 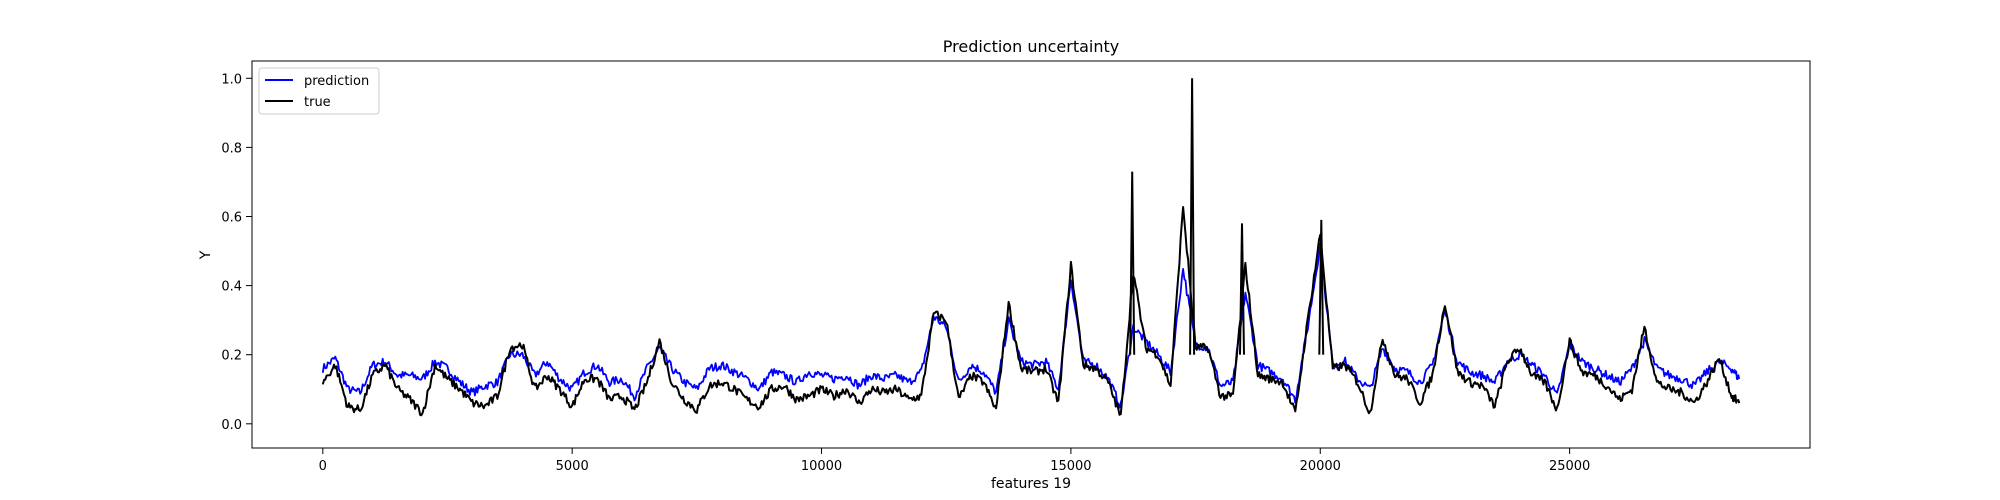 I want to click on y-tick-label: 0.6, so click(x=231, y=217).